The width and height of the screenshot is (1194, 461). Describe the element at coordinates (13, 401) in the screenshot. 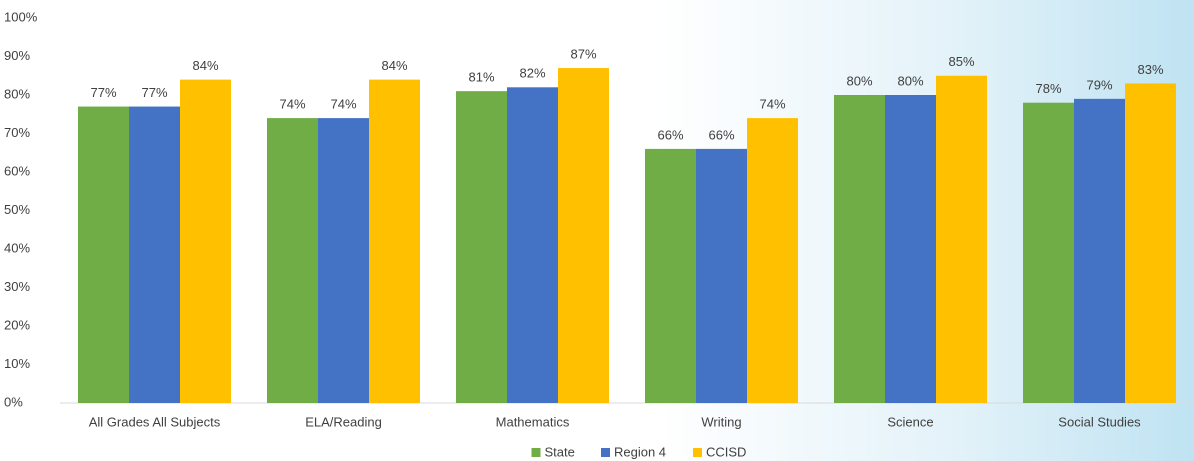

I see `y-tick-label: 0%` at that location.